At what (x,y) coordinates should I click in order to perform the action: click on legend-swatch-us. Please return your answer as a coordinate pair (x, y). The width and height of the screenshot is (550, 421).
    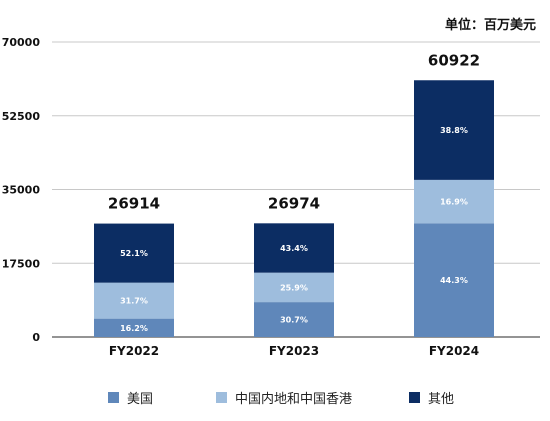
    Looking at the image, I should click on (113, 397).